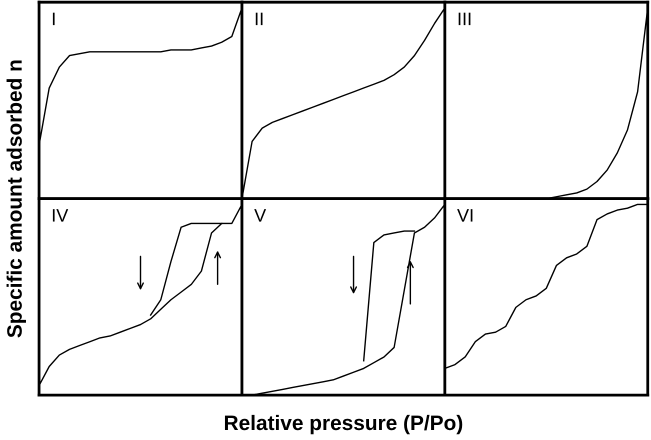  I want to click on annotation: IV, so click(60, 215).